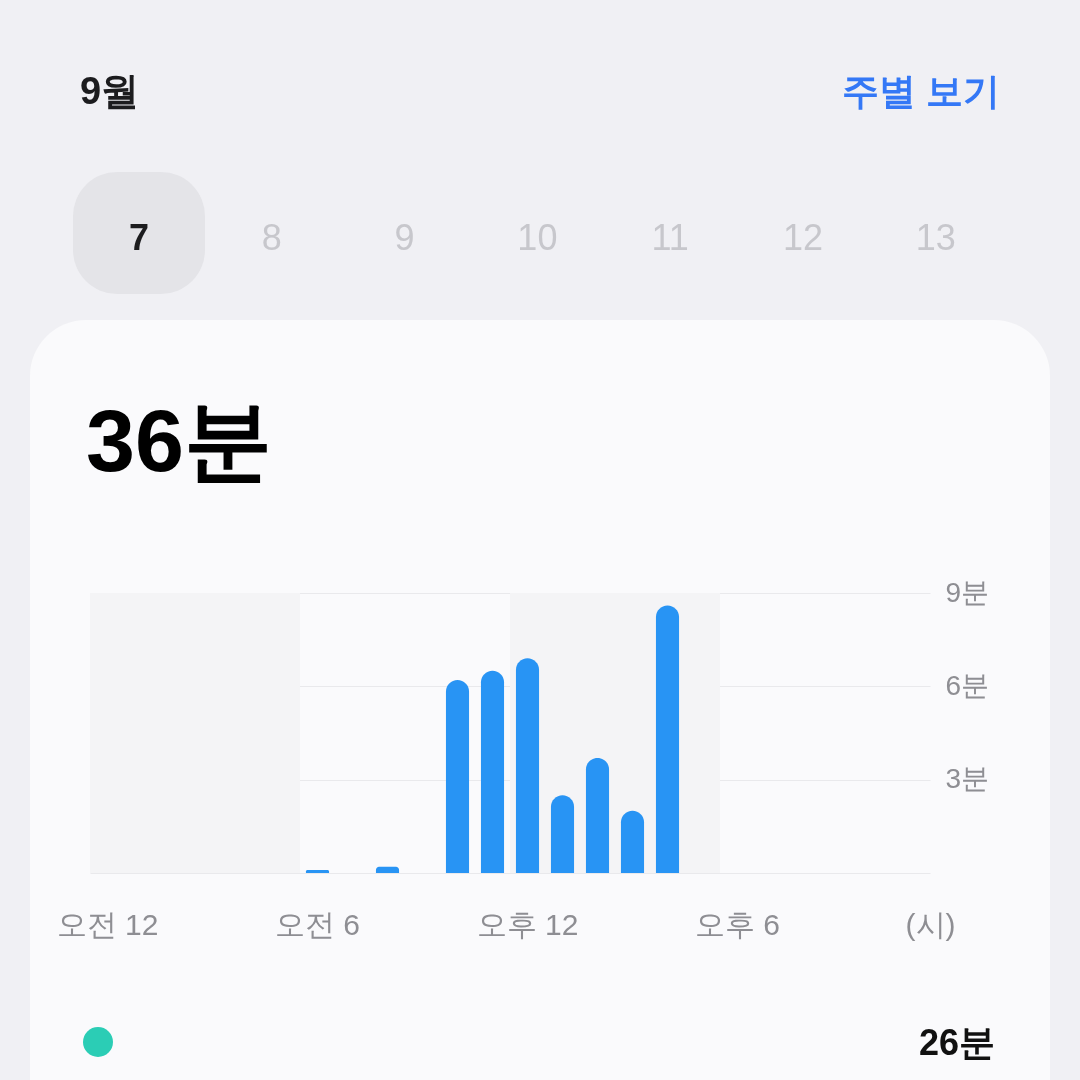  I want to click on x-tick-label: 오전 12, so click(107, 924).